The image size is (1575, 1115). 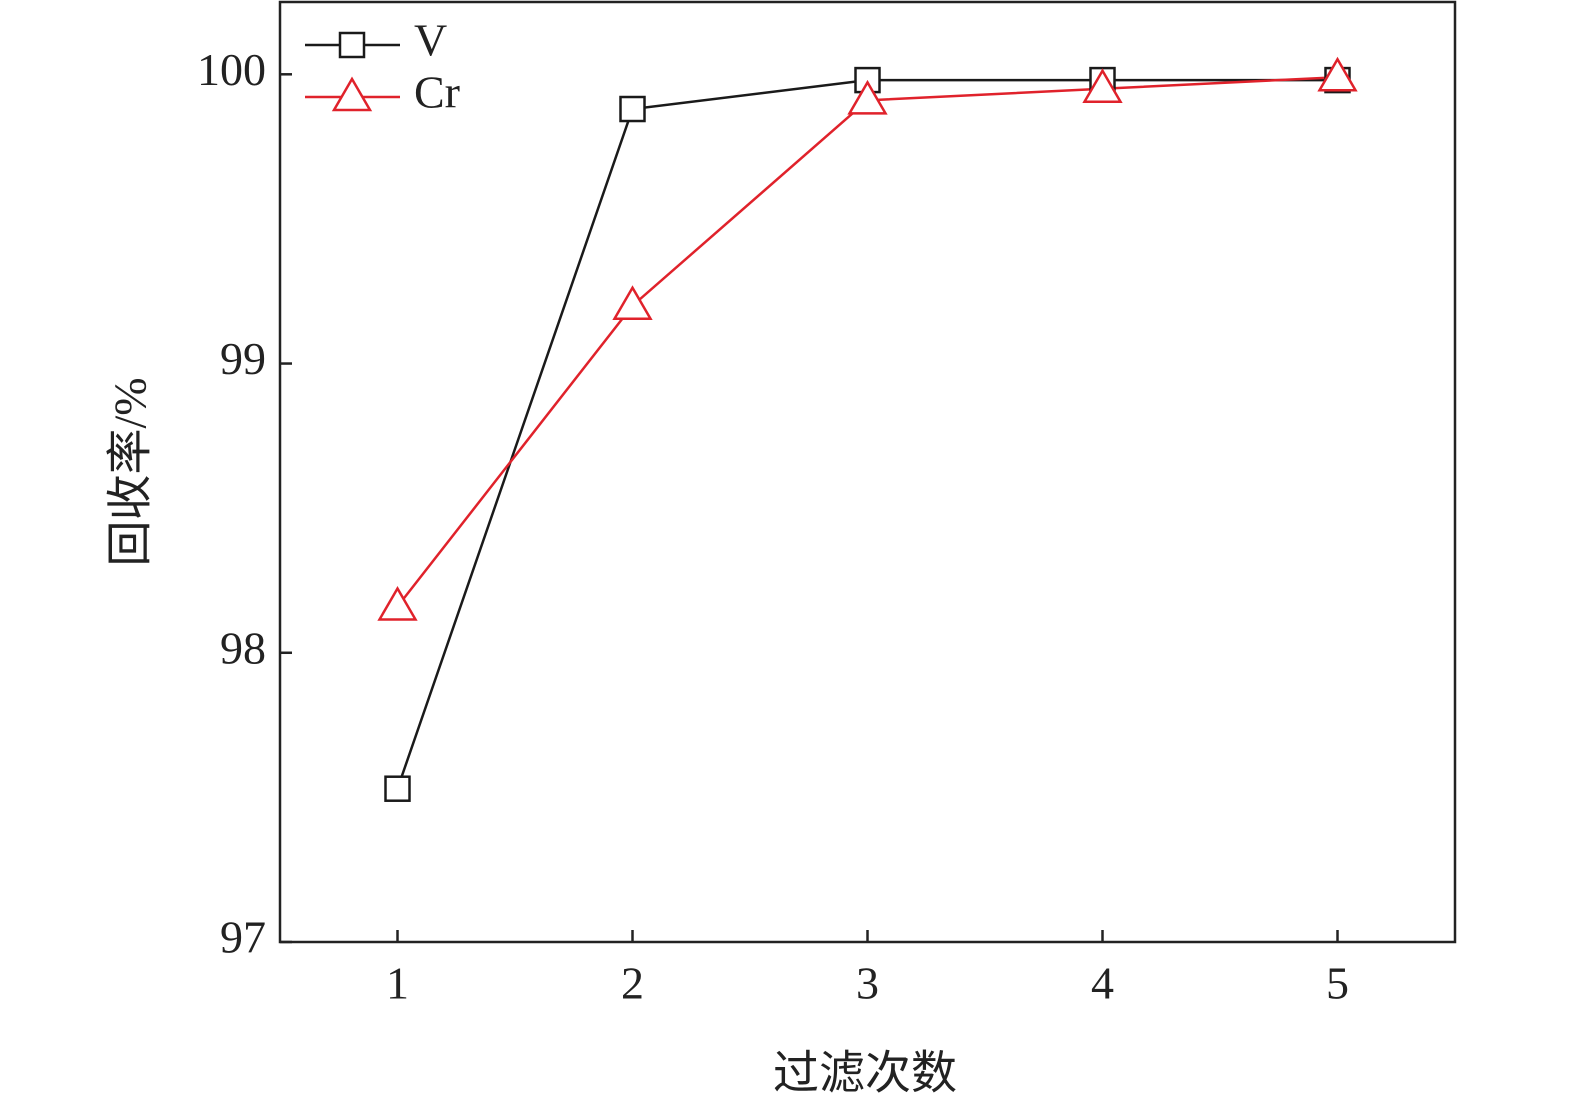 What do you see at coordinates (632, 983) in the screenshot?
I see `x-tick-label: 2` at bounding box center [632, 983].